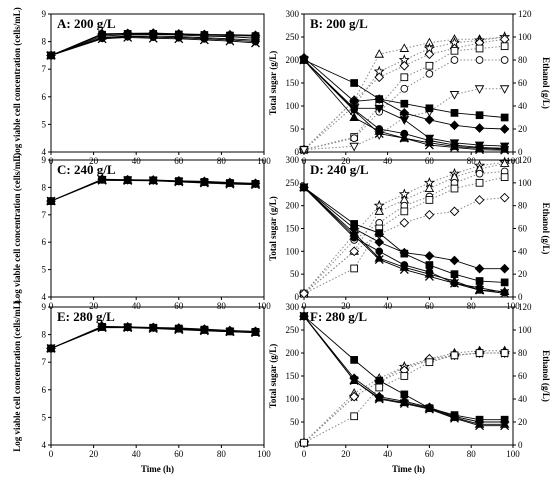 The width and height of the screenshot is (550, 496). I want to click on panel-title: E: 280 g/L, so click(86, 316).